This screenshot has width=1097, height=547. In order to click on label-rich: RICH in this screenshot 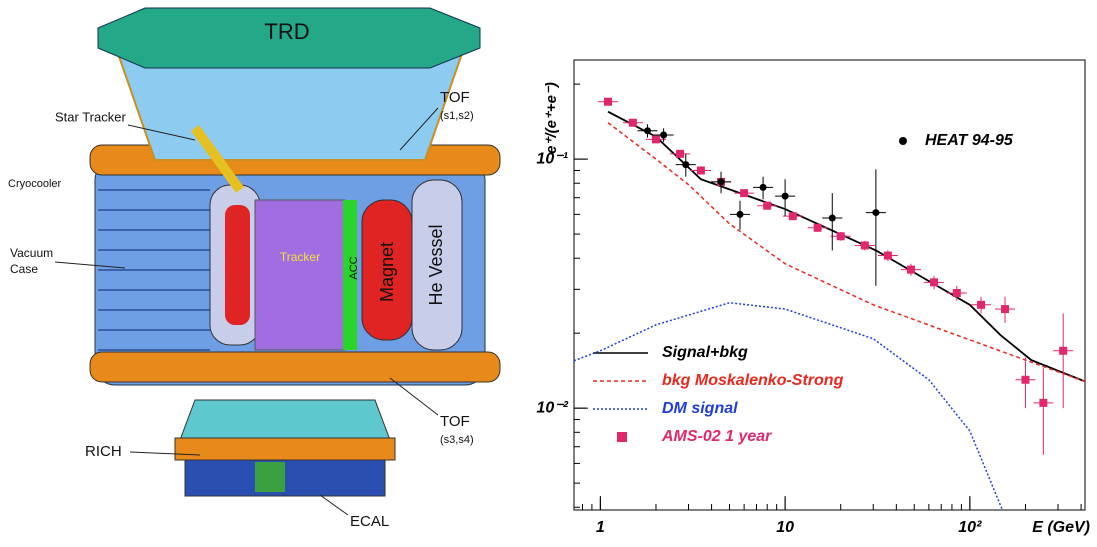, I will do `click(103, 451)`.